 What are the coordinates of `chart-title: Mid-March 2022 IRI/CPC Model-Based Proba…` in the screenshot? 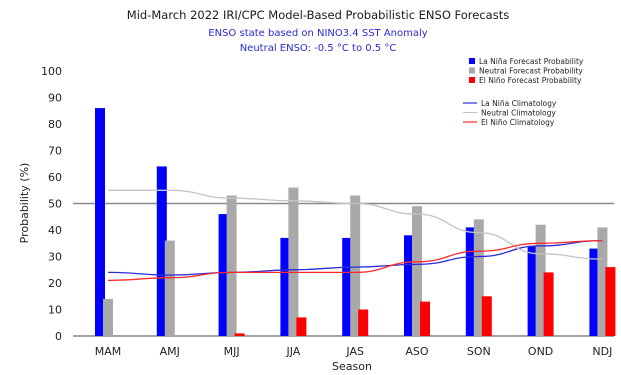 It's located at (318, 15).